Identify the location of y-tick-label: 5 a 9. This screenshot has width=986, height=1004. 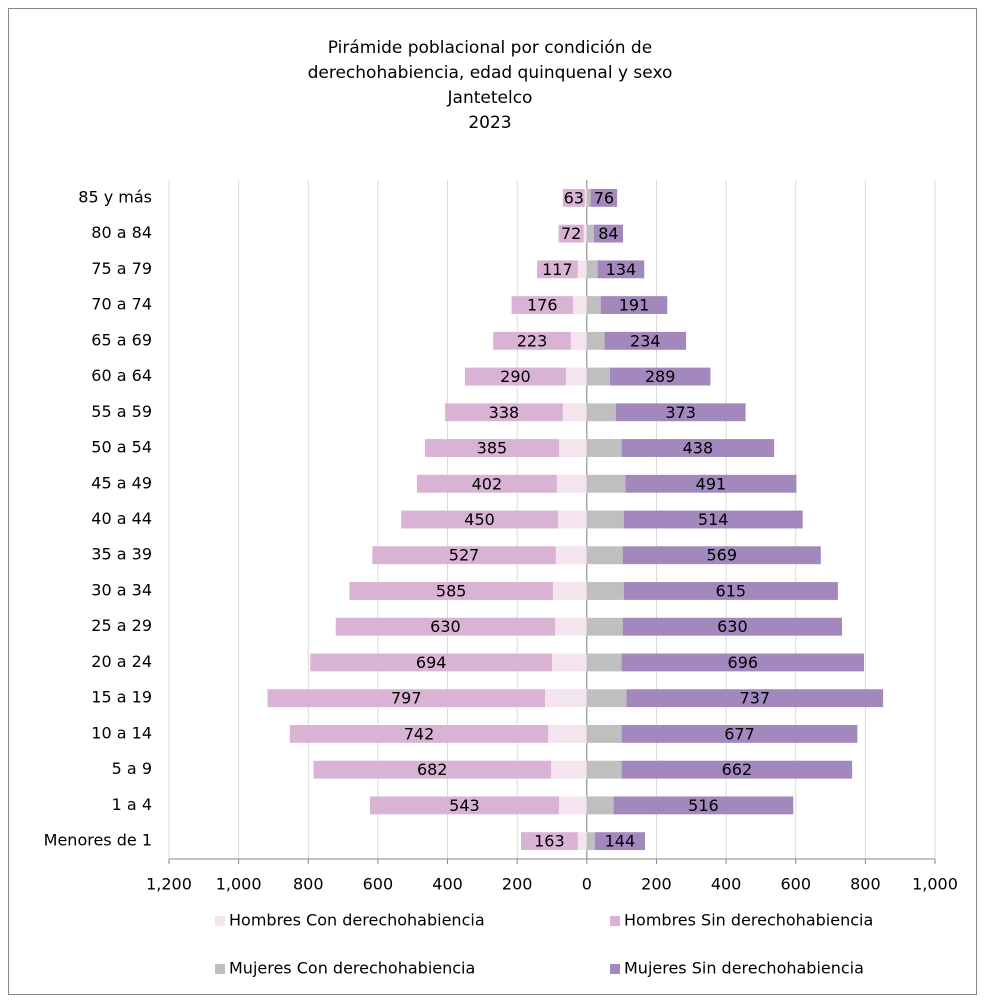
(132, 768).